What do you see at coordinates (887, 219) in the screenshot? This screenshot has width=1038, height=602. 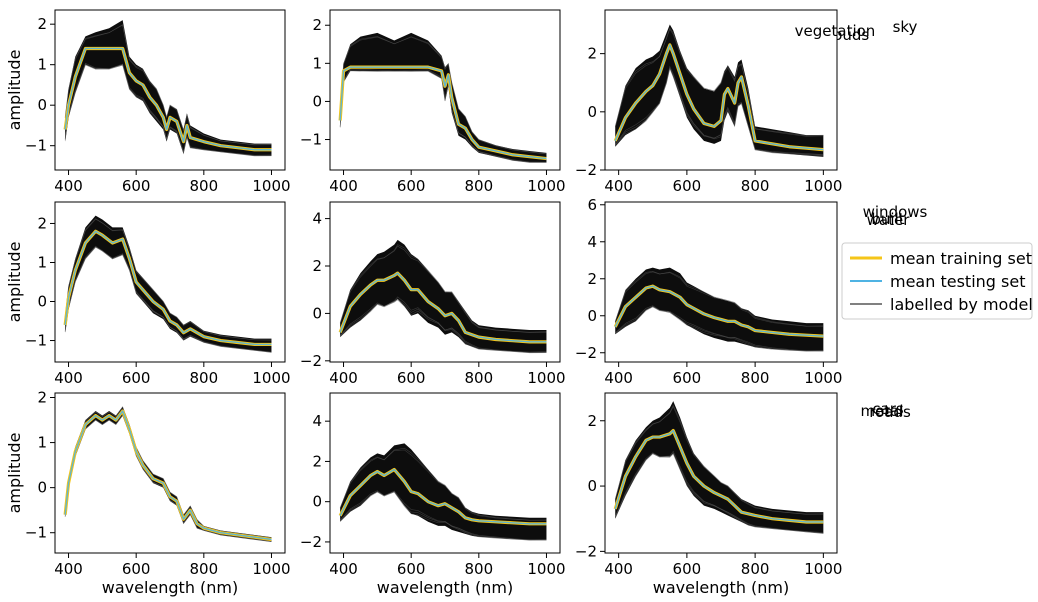 I see `panel-label-built: built` at bounding box center [887, 219].